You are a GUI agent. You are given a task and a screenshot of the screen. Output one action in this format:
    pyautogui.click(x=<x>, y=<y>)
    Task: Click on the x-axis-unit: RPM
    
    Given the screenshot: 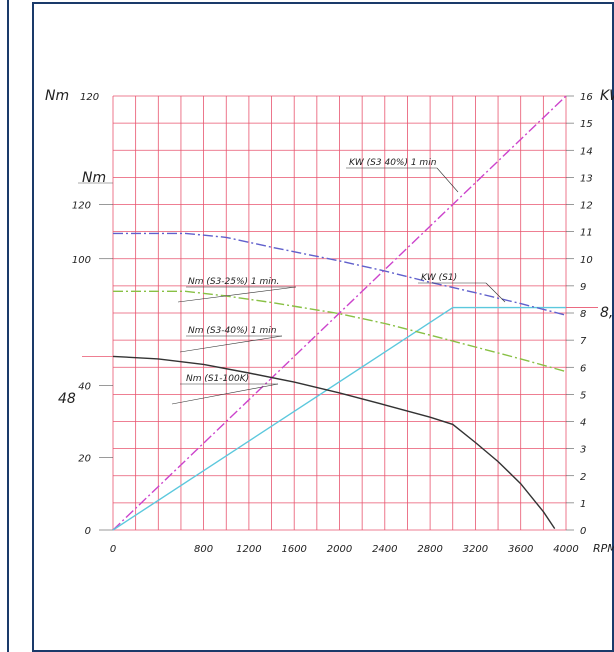 What is the action you would take?
    pyautogui.click(x=603, y=548)
    